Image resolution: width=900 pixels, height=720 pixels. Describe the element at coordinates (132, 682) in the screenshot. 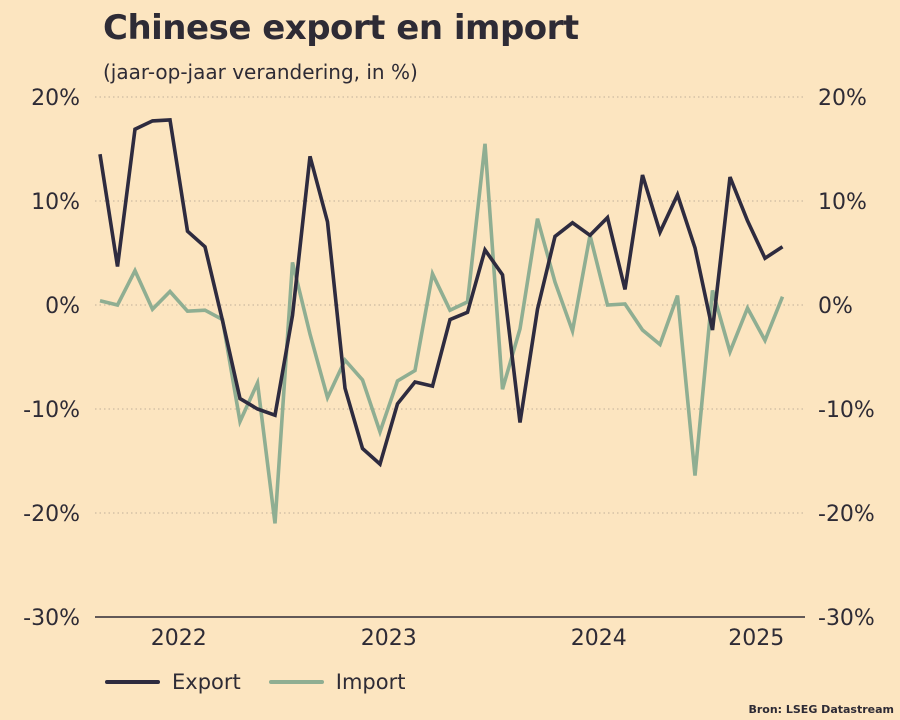

I see `legend-swatch-export` at that location.